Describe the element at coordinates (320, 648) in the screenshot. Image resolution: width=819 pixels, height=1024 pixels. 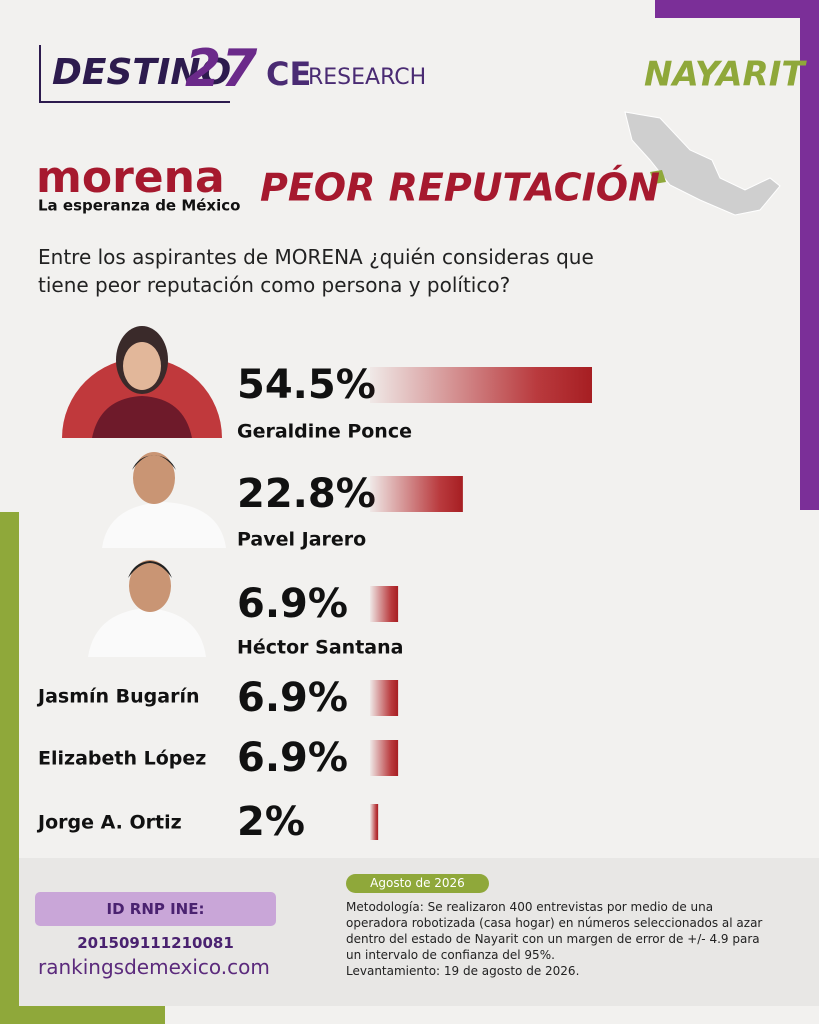
I see `candidate-name: Héctor Santana` at that location.